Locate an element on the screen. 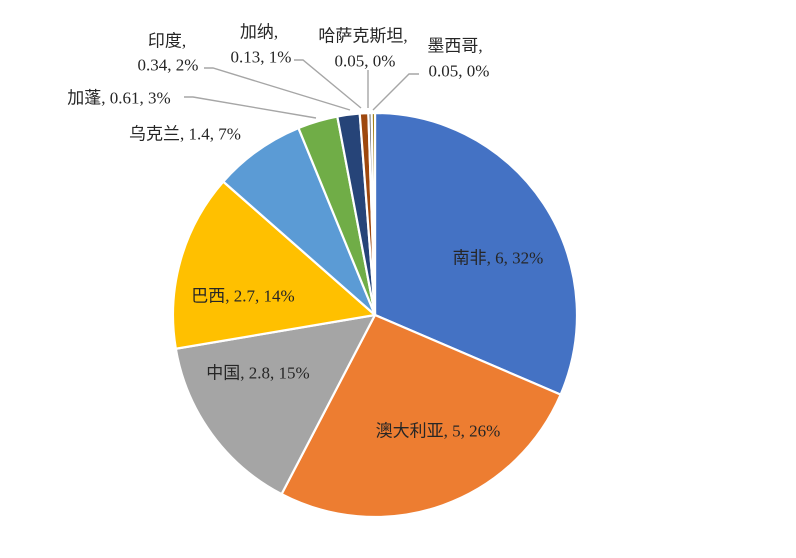 Image resolution: width=796 pixels, height=558 pixels. pie-slice-australia is located at coordinates (421, 416).